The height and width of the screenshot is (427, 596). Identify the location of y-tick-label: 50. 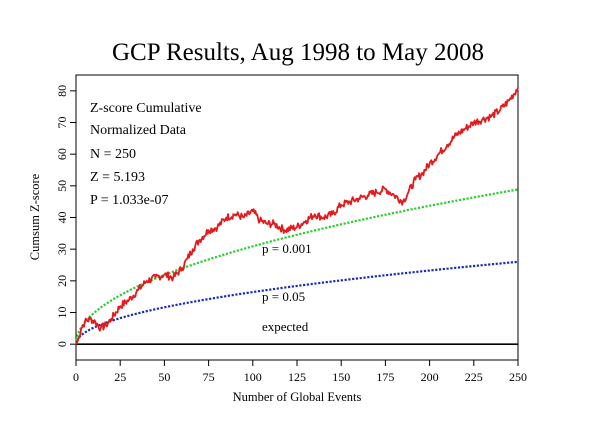
(62, 186).